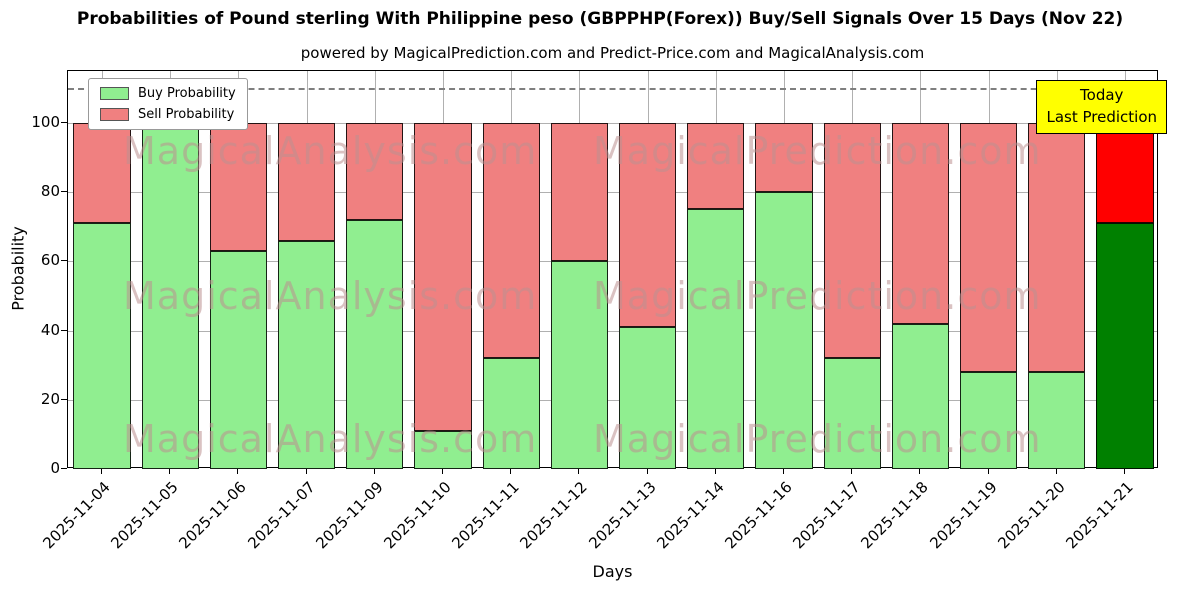 Image resolution: width=1200 pixels, height=604 pixels. Describe the element at coordinates (50, 260) in the screenshot. I see `y-tick-label: 60` at that location.